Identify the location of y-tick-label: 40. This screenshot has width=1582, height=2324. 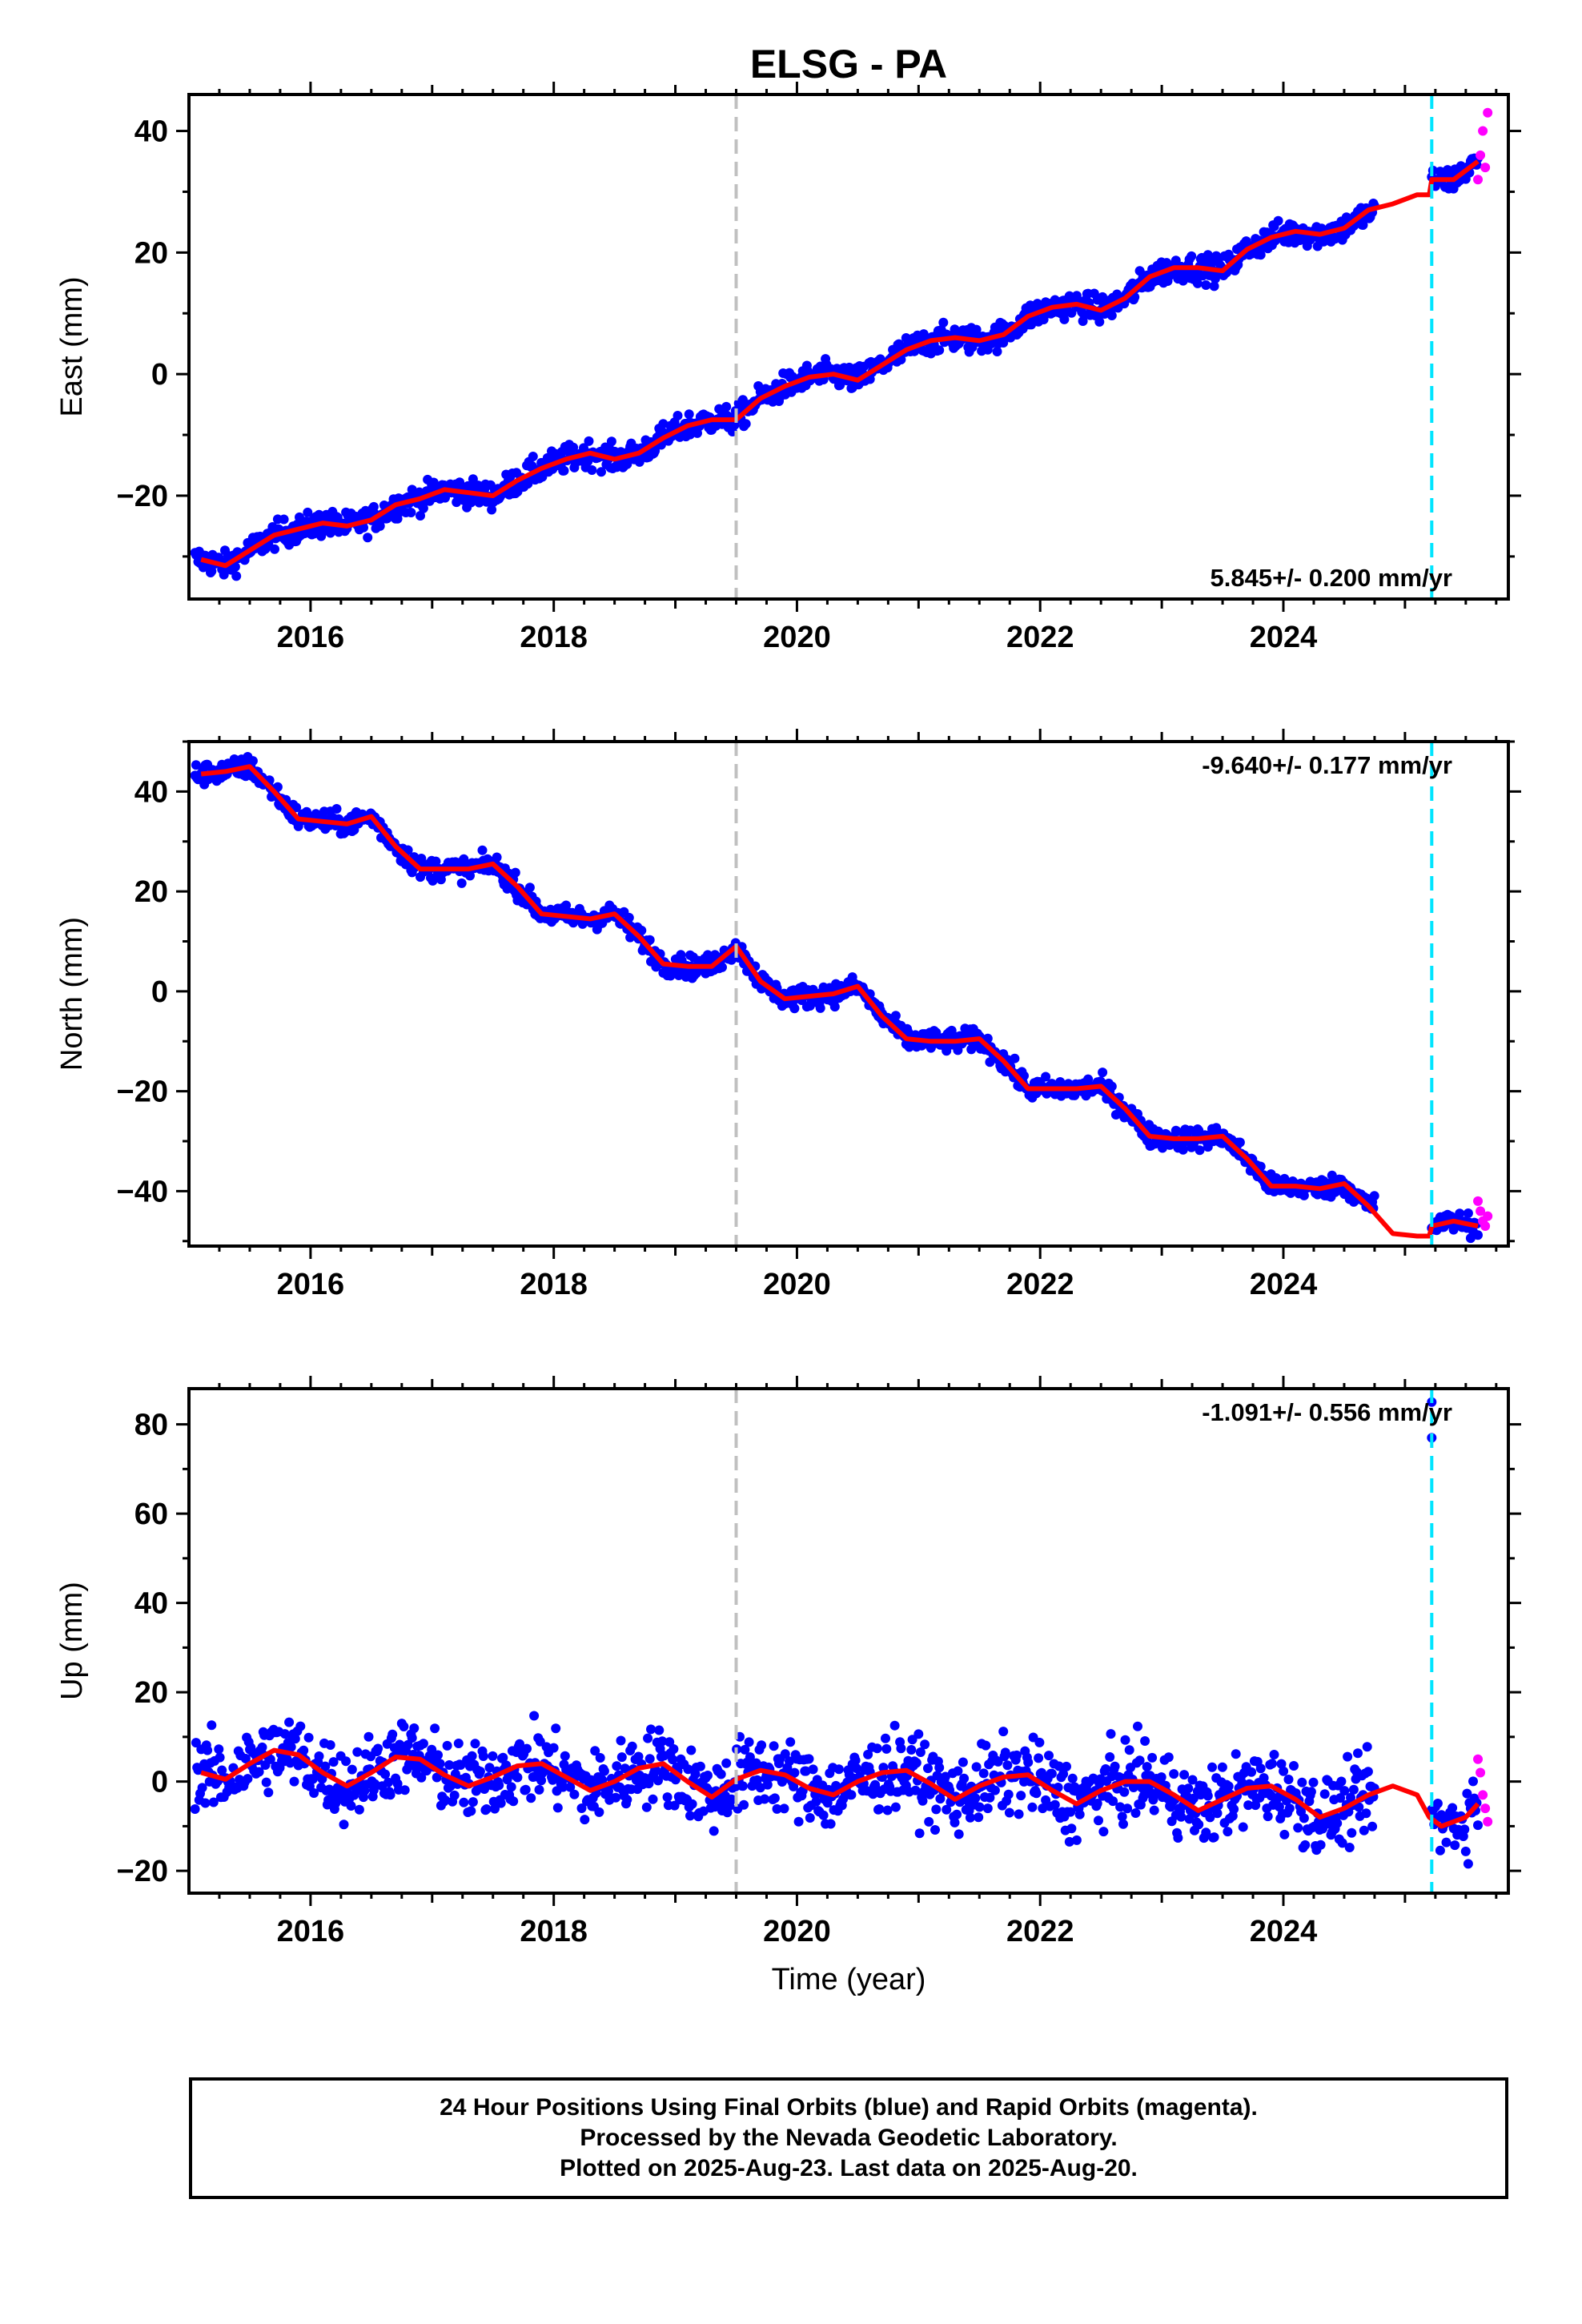
(151, 1604).